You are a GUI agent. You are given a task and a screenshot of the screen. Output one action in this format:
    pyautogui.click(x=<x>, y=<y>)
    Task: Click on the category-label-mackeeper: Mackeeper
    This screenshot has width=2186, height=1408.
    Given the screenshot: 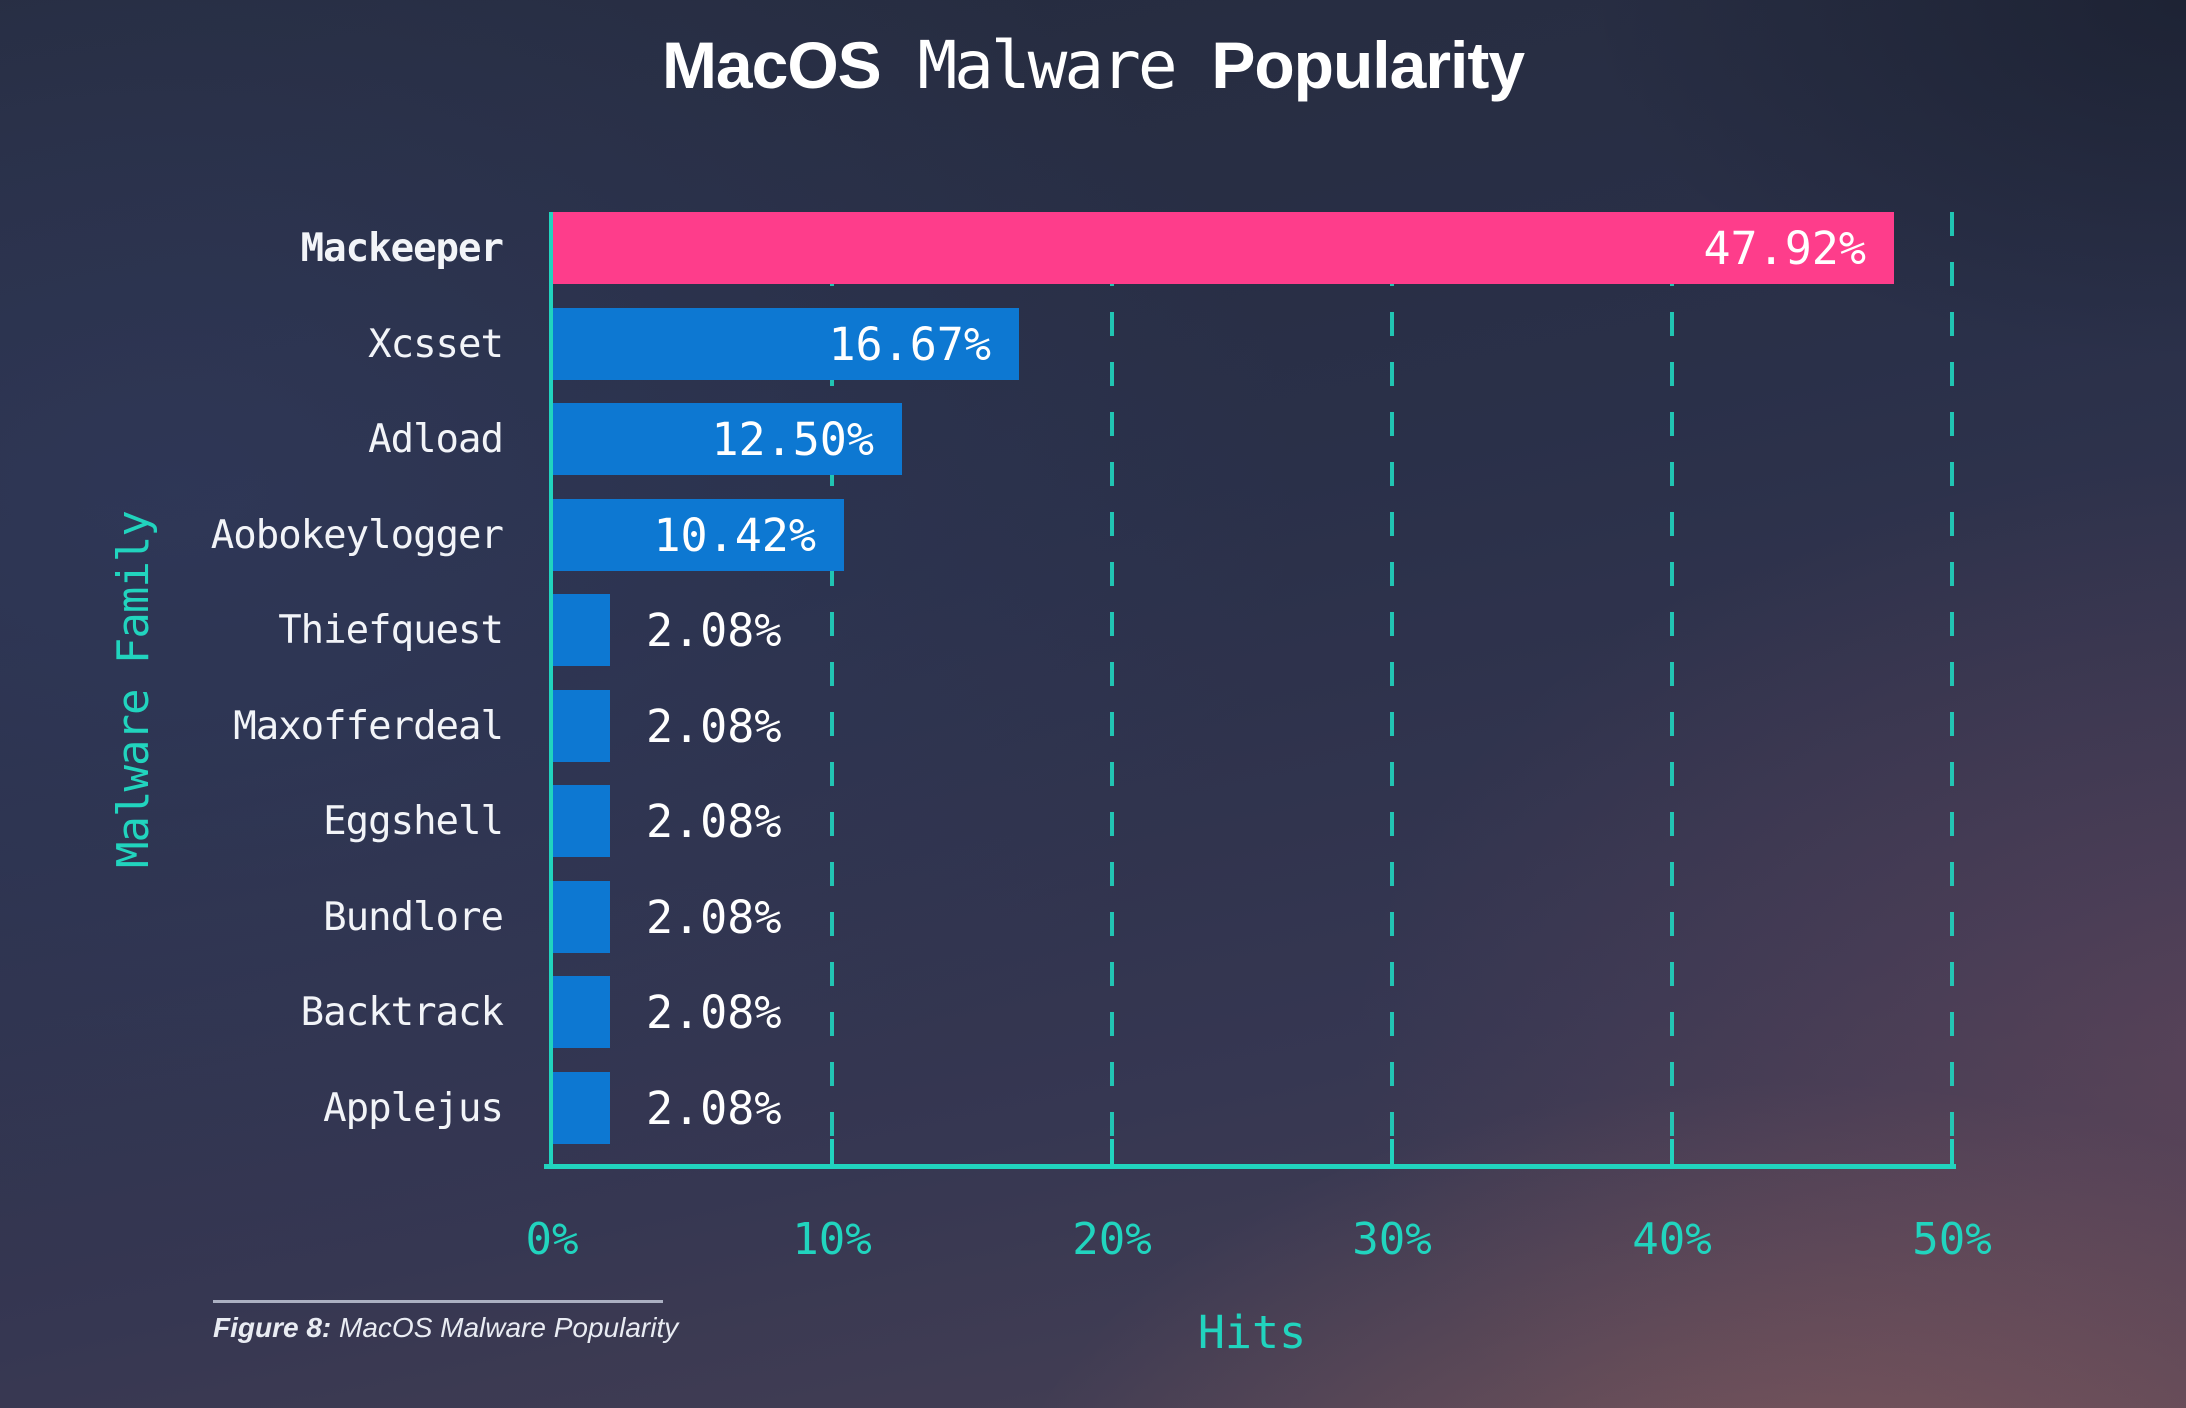 What is the action you would take?
    pyautogui.click(x=402, y=248)
    